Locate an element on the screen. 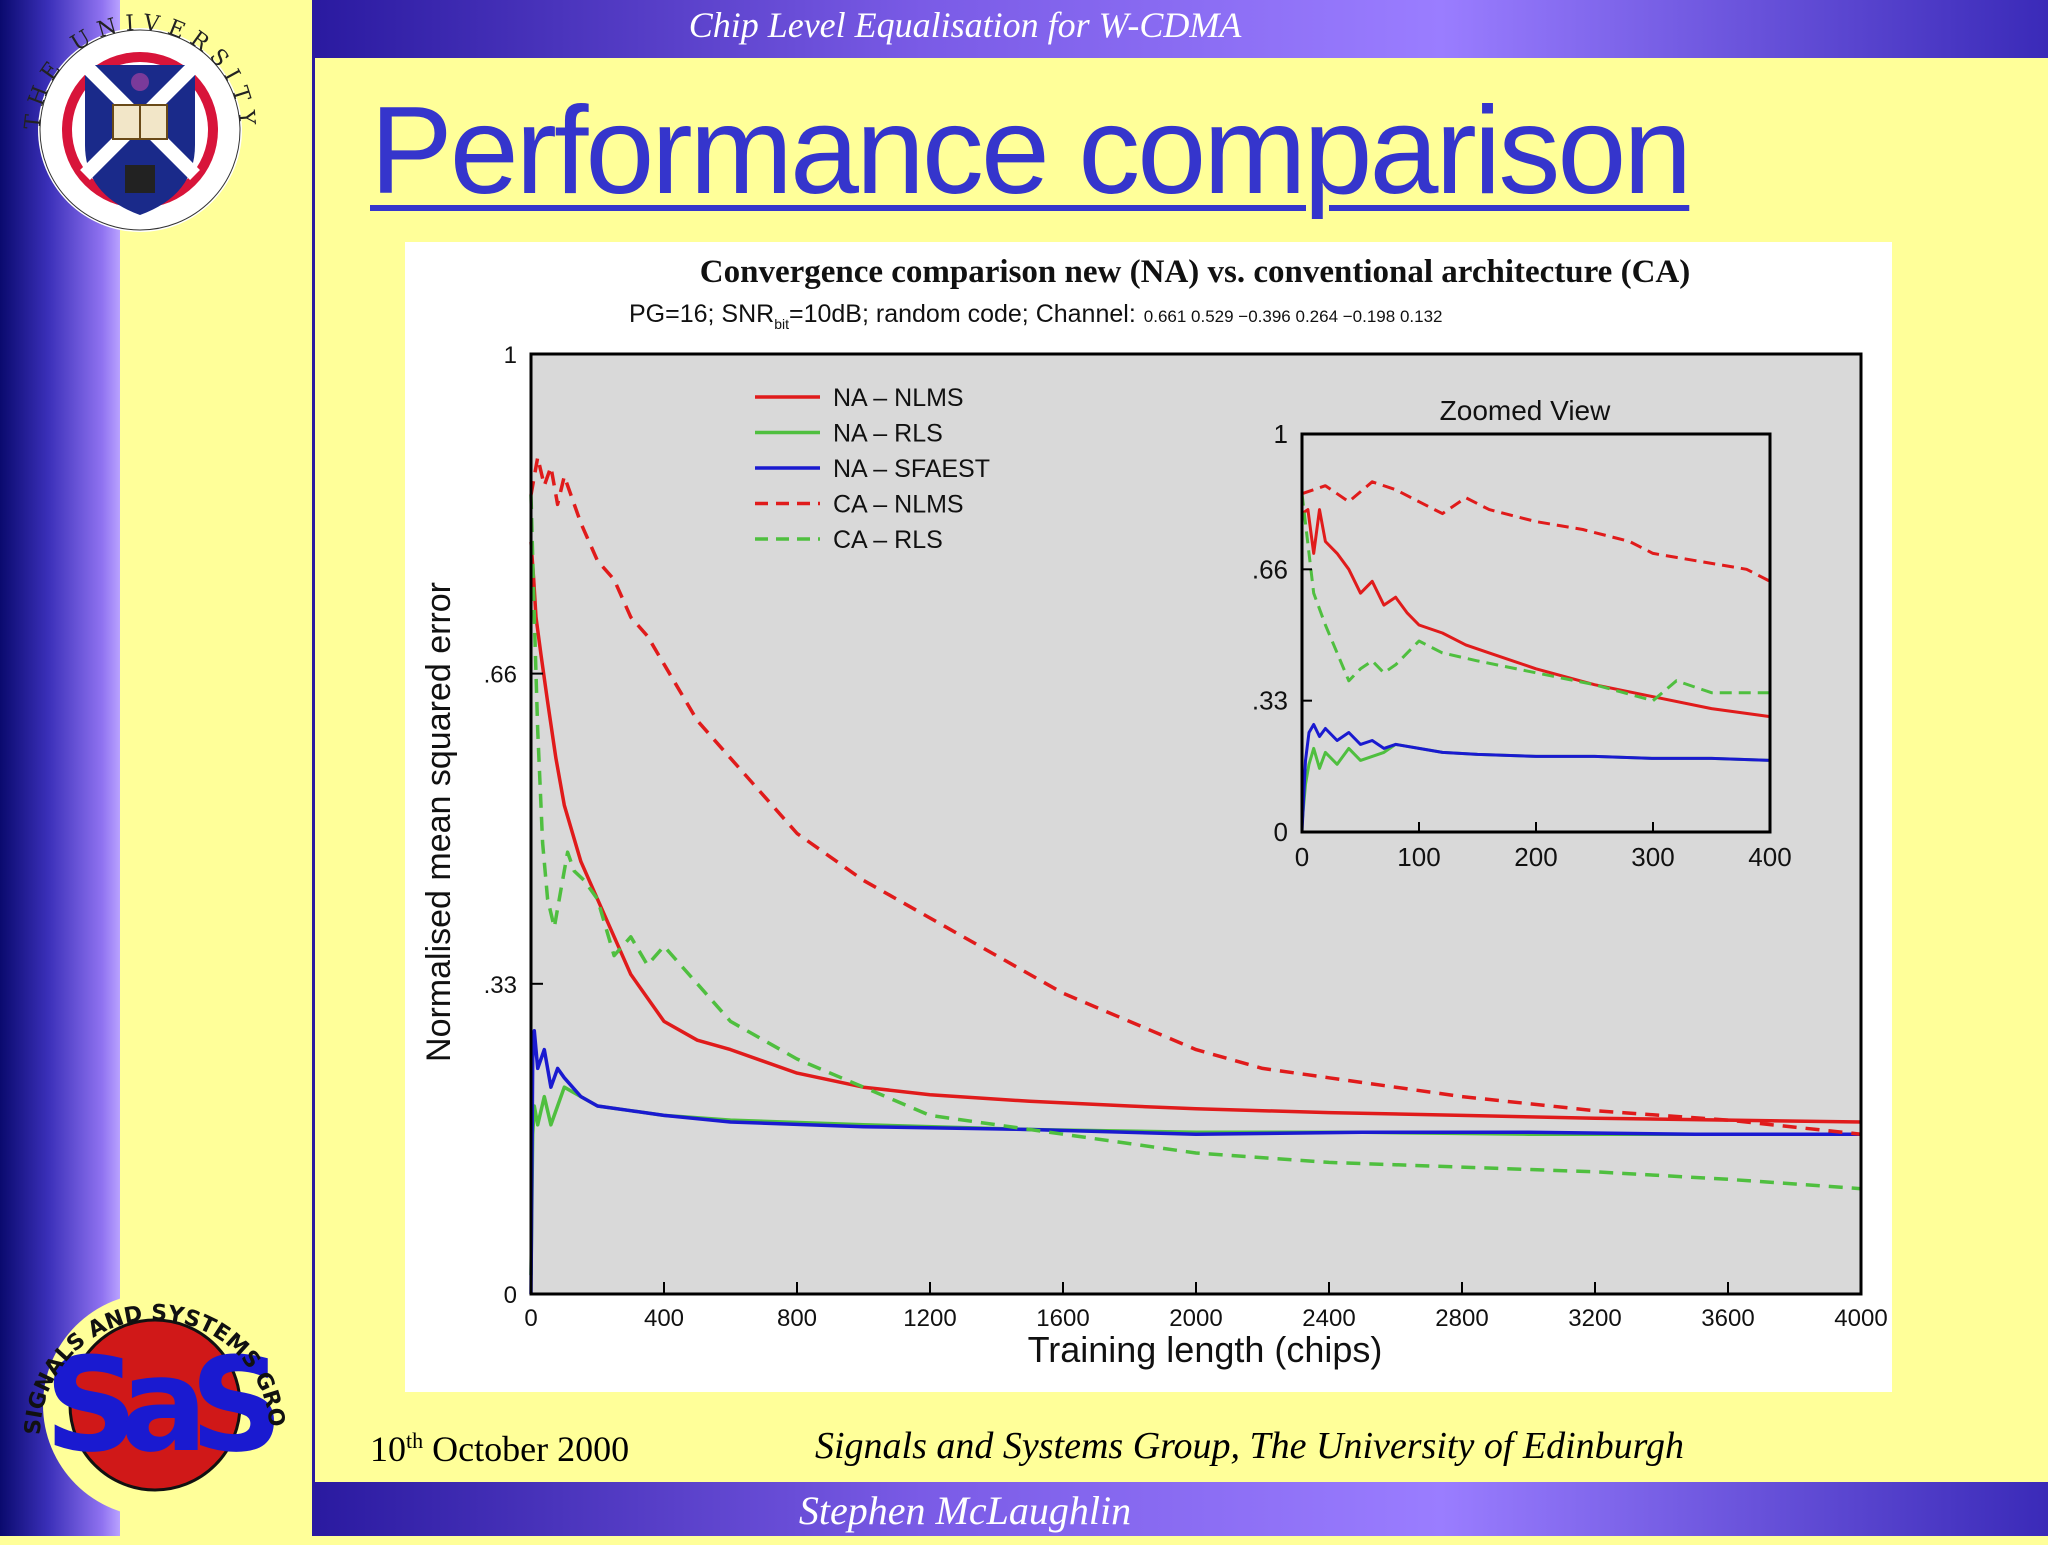 The height and width of the screenshot is (1545, 2048). presentation-title: Chip Level Equalisation for W-CDMA is located at coordinates (965, 25).